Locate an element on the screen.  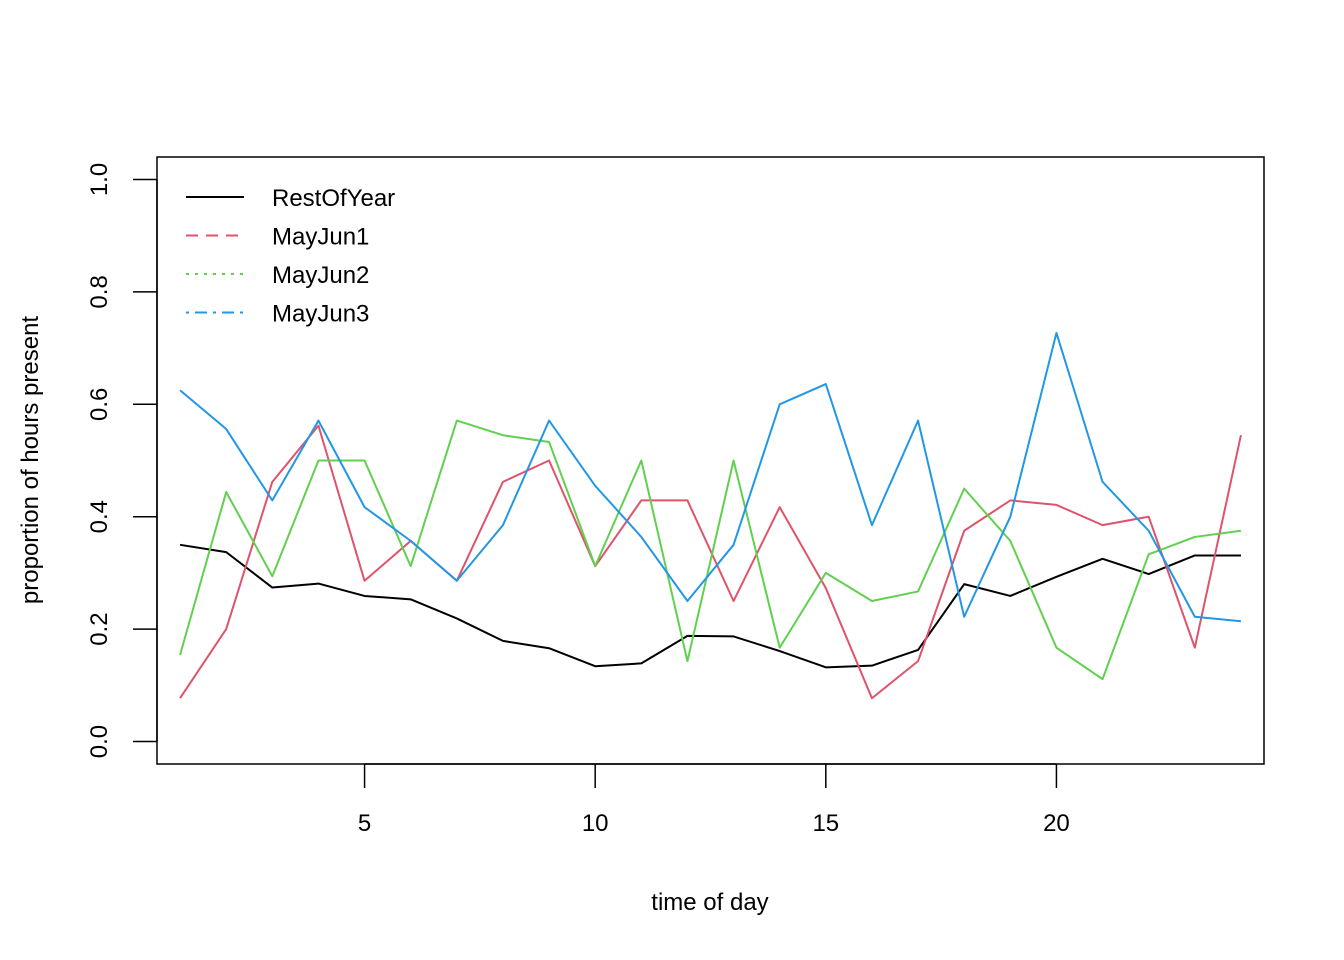
x-tick-label: 20 is located at coordinates (1056, 823).